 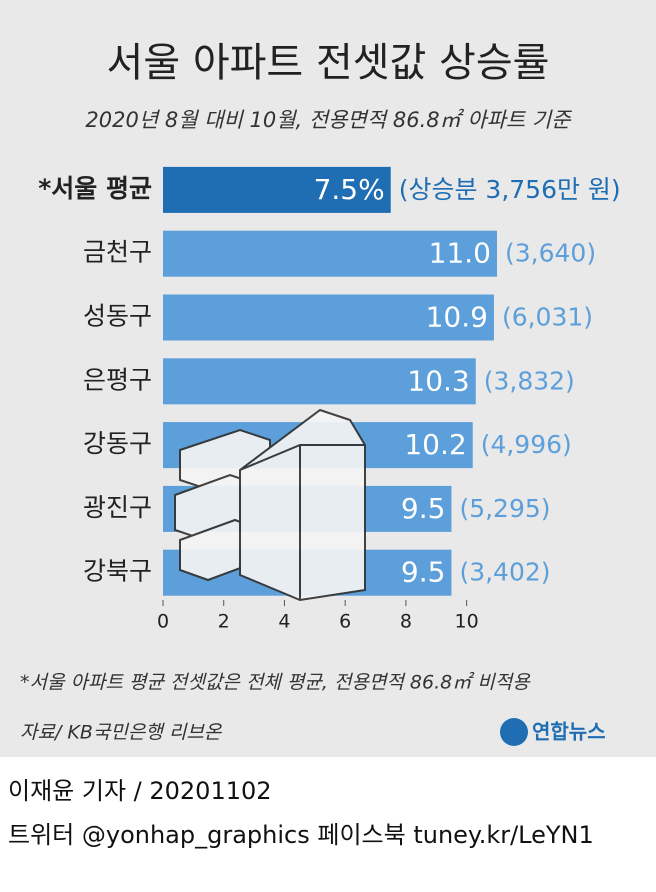 What do you see at coordinates (457, 317) in the screenshot?
I see `value-label: 10.9` at bounding box center [457, 317].